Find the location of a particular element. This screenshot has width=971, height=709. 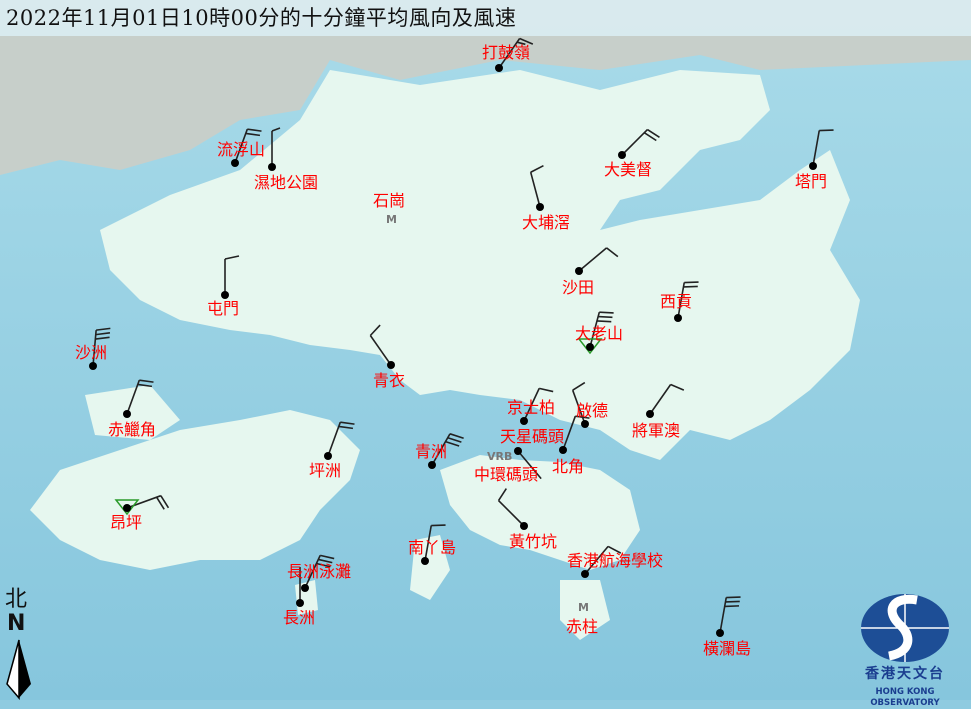

station-label: 長洲 is located at coordinates (299, 617).